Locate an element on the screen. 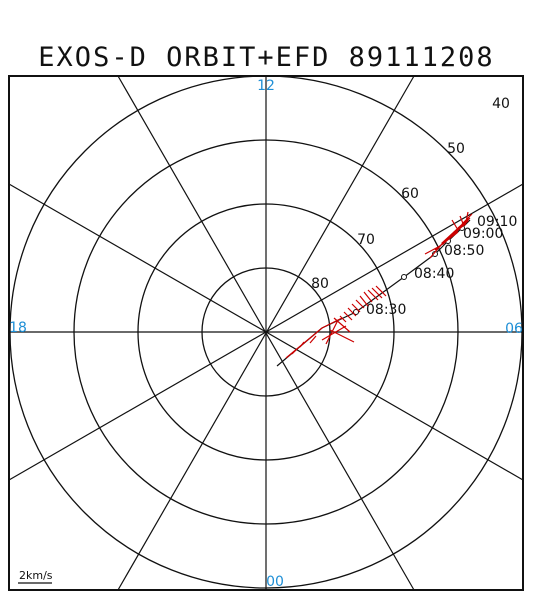  scale-label: 2km/s is located at coordinates (36, 575).